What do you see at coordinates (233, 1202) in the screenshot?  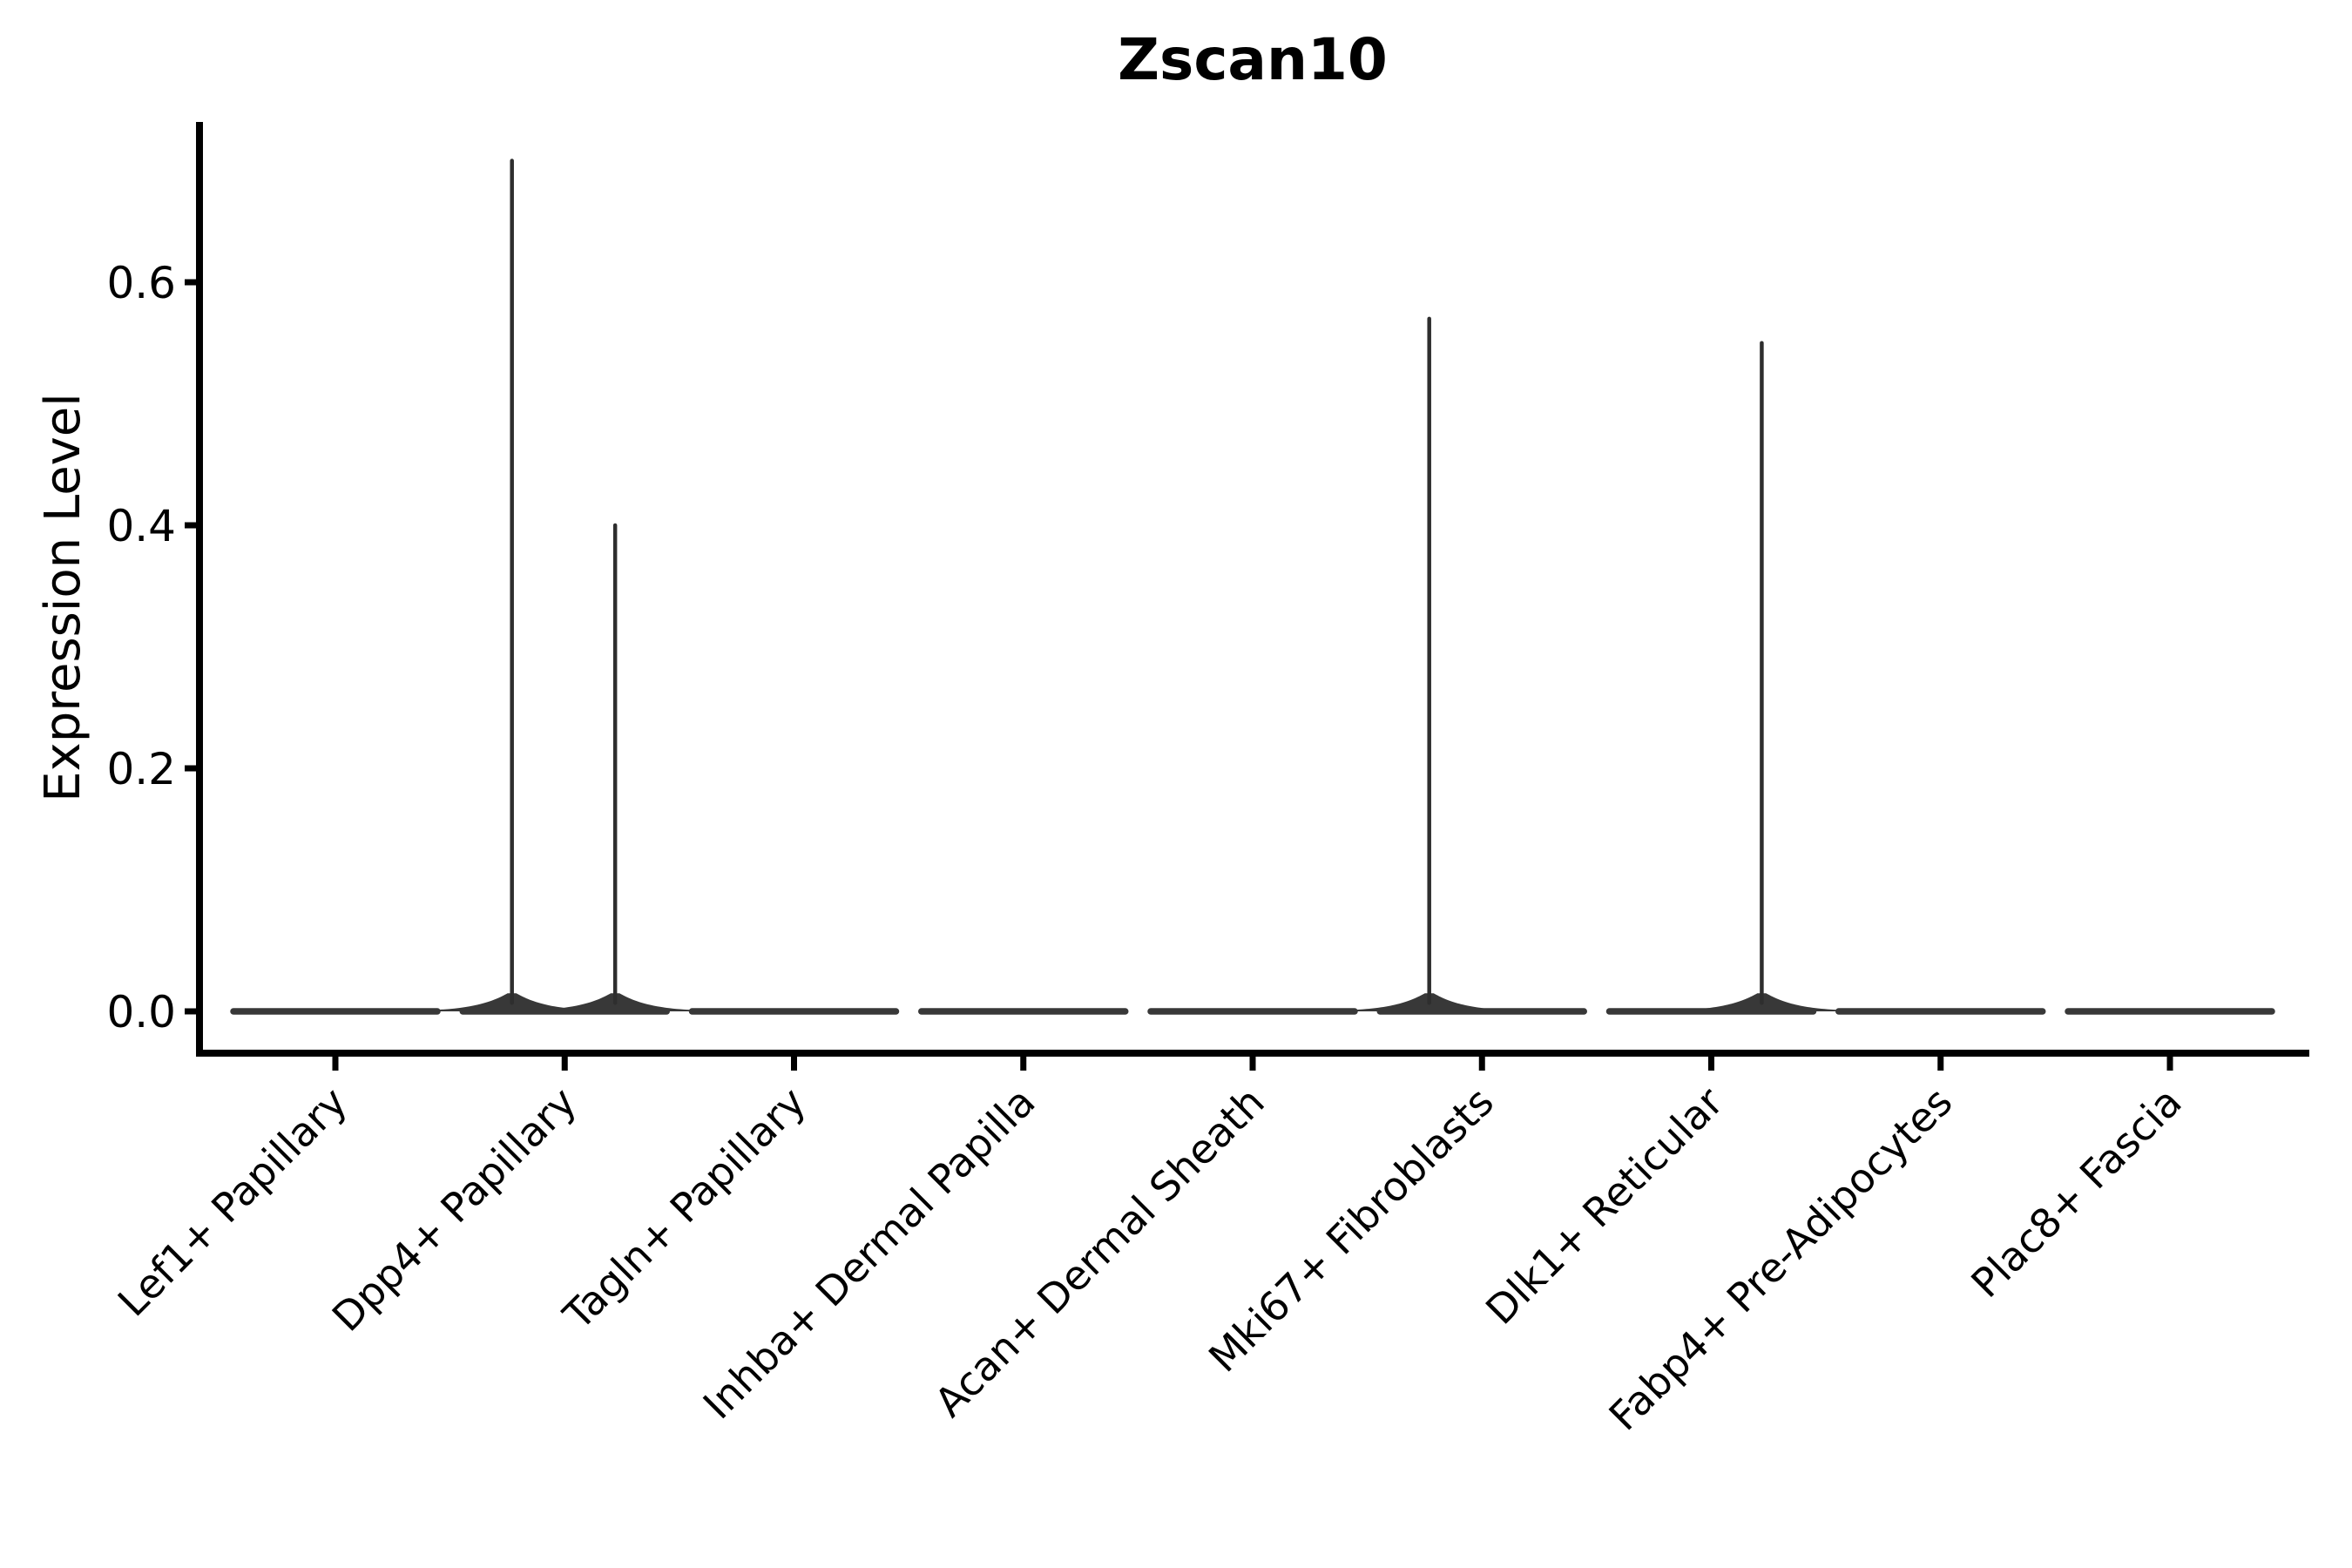 I see `x-tick-label: Lef1+ Papillary` at bounding box center [233, 1202].